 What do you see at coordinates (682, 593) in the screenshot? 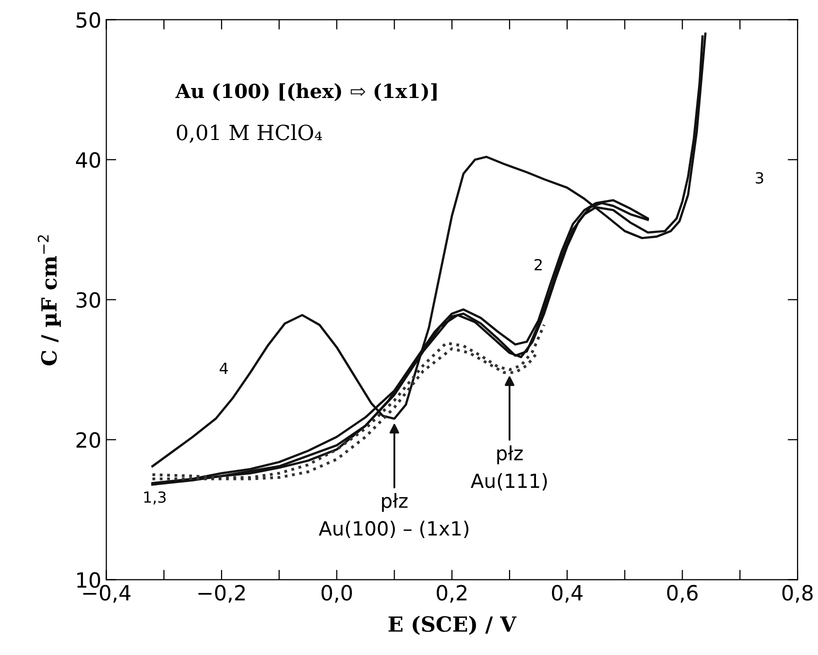
I see `x-tick-label: 0,6` at bounding box center [682, 593].